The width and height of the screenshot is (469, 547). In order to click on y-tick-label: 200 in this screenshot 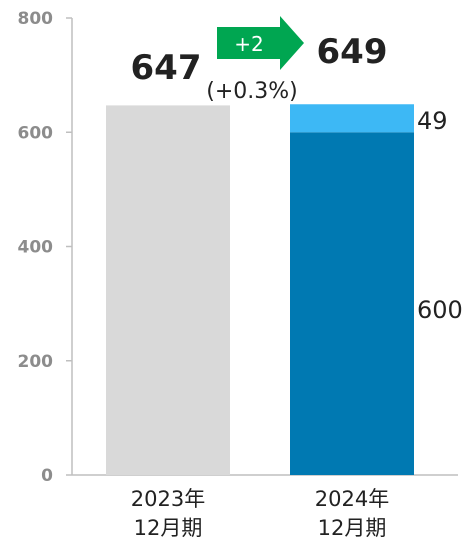, I will do `click(36, 362)`.